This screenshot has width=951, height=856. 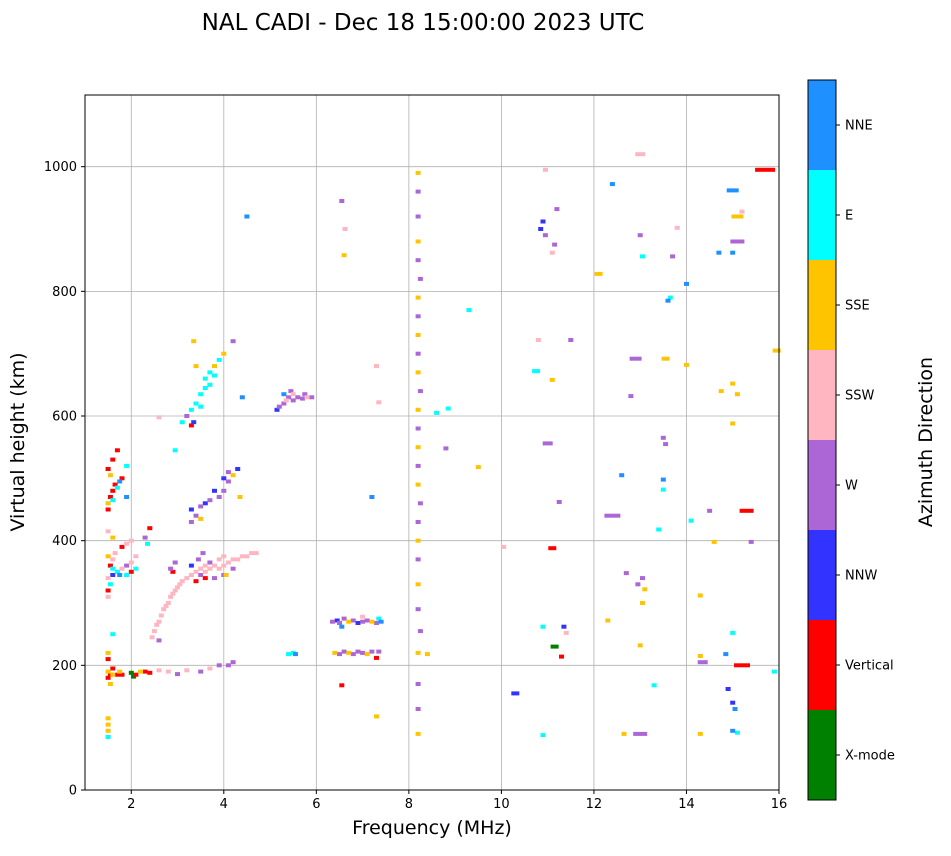 What do you see at coordinates (409, 804) in the screenshot?
I see `x-tick-label: 8` at bounding box center [409, 804].